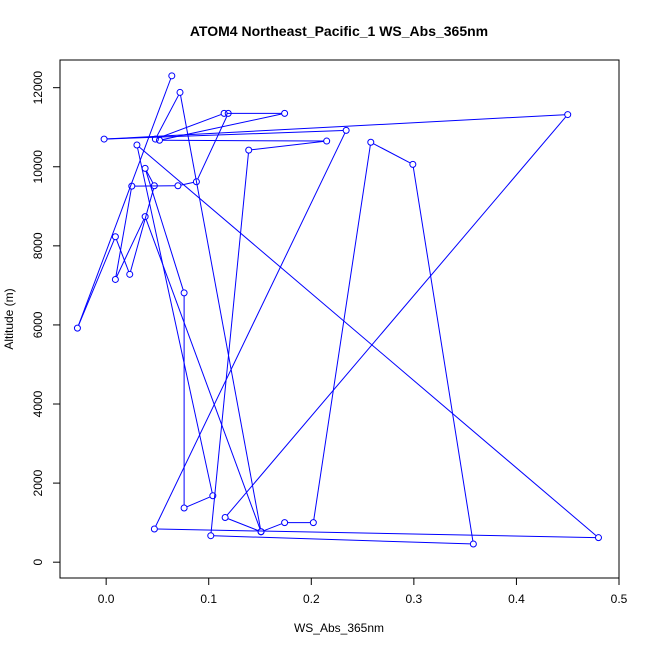 The width and height of the screenshot is (650, 650). What do you see at coordinates (311, 599) in the screenshot?
I see `x-tick-label: 0.2` at bounding box center [311, 599].